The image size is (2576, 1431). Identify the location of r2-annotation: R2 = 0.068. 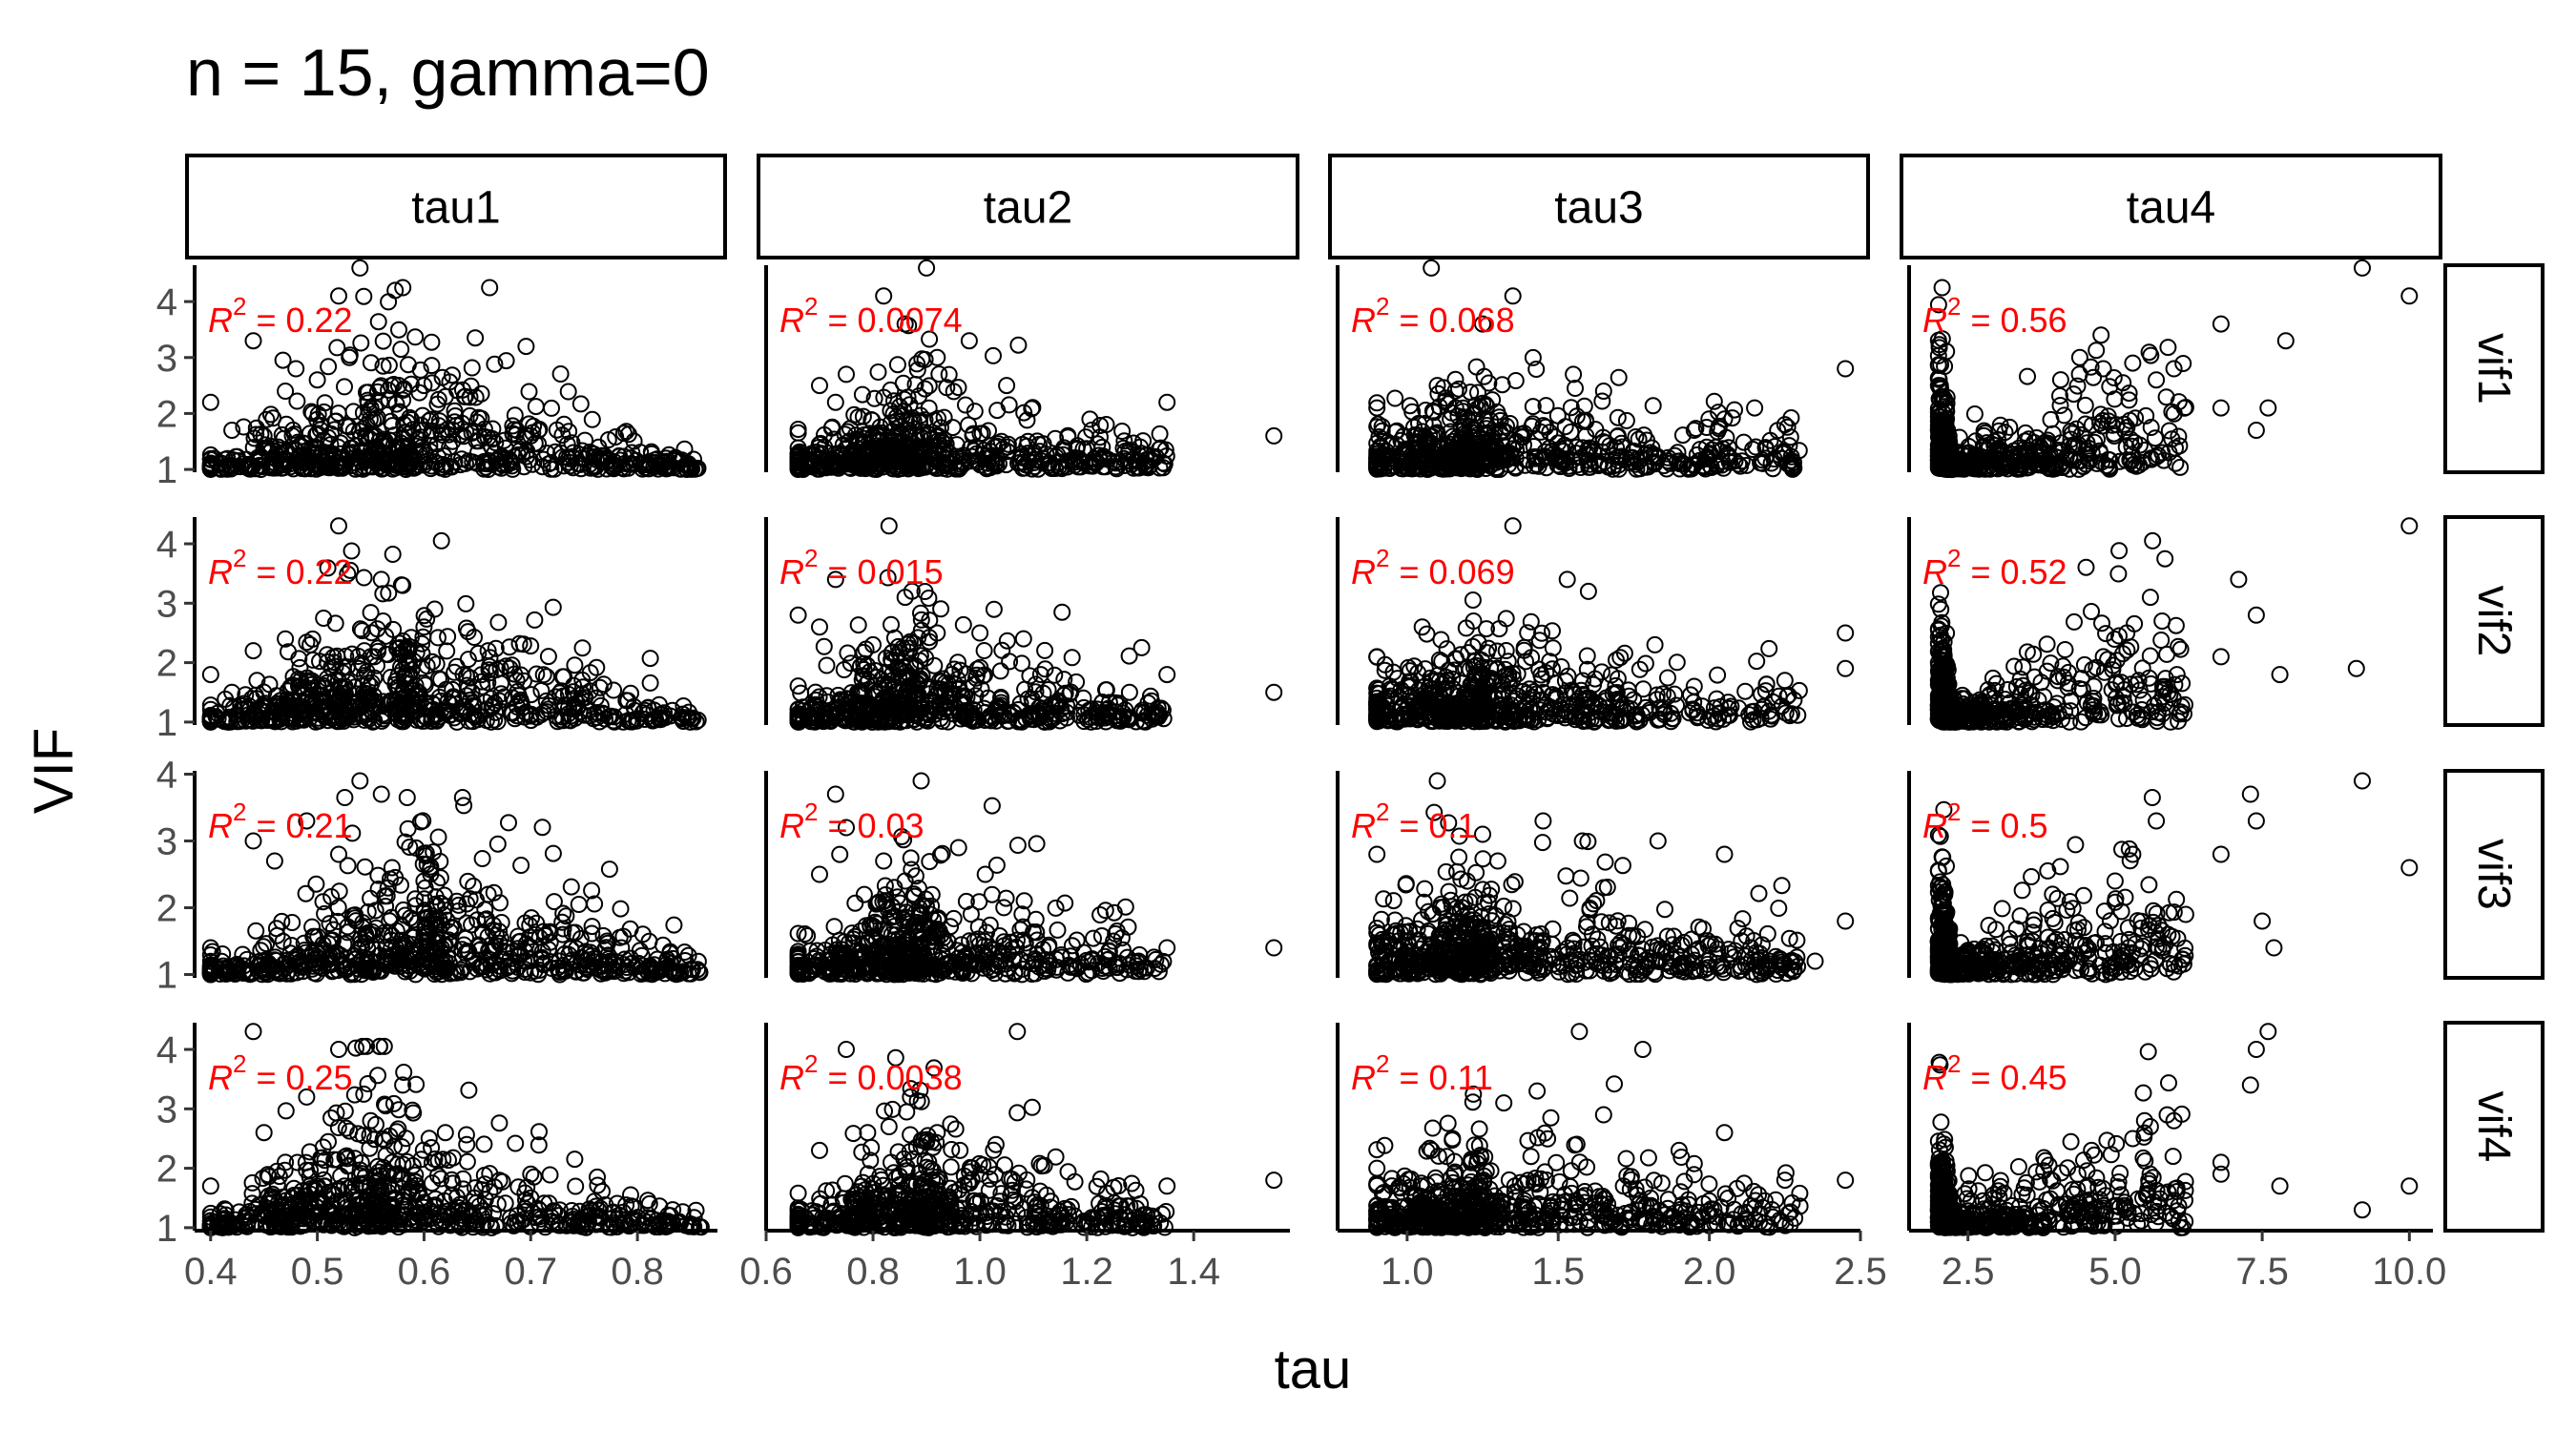
(1433, 316).